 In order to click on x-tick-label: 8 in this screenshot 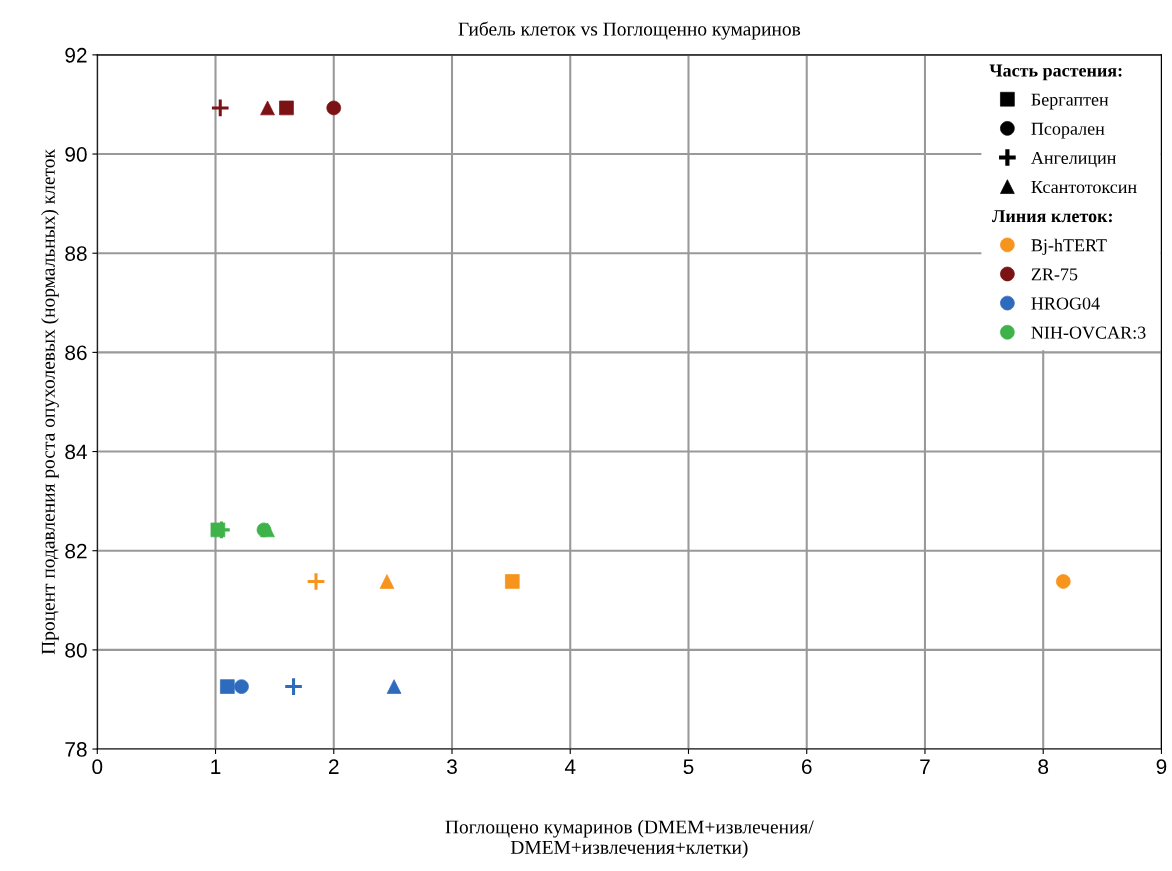, I will do `click(1043, 767)`.